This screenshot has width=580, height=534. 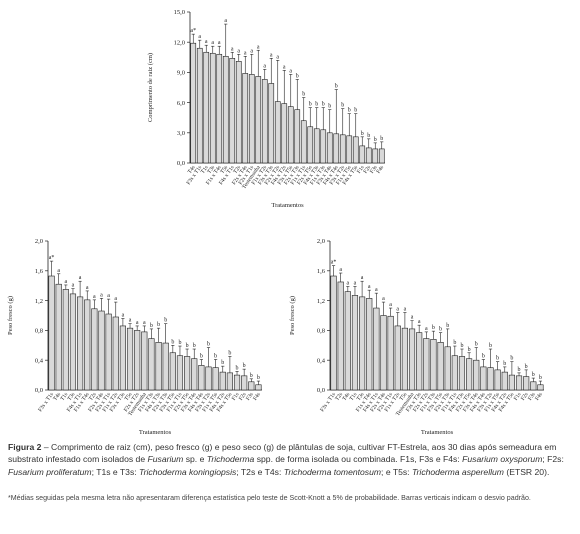 What do you see at coordinates (155, 432) in the screenshot?
I see `x-axis-label: Tratamentos` at bounding box center [155, 432].